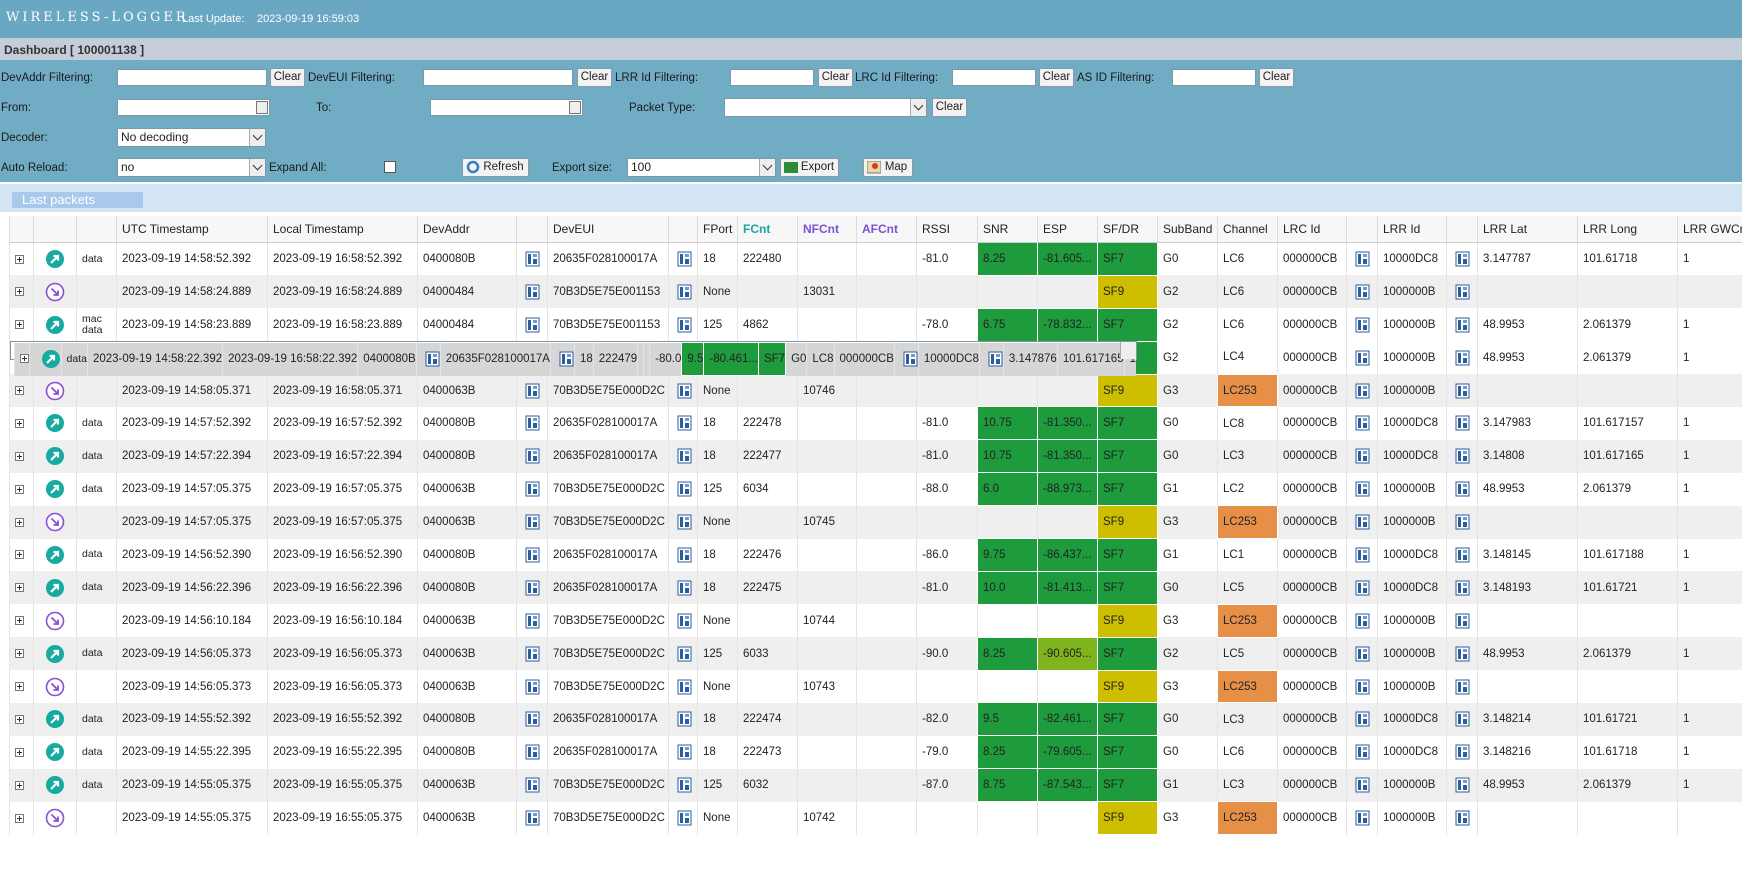 The height and width of the screenshot is (869, 1742). I want to click on lrr-input, so click(772, 77).